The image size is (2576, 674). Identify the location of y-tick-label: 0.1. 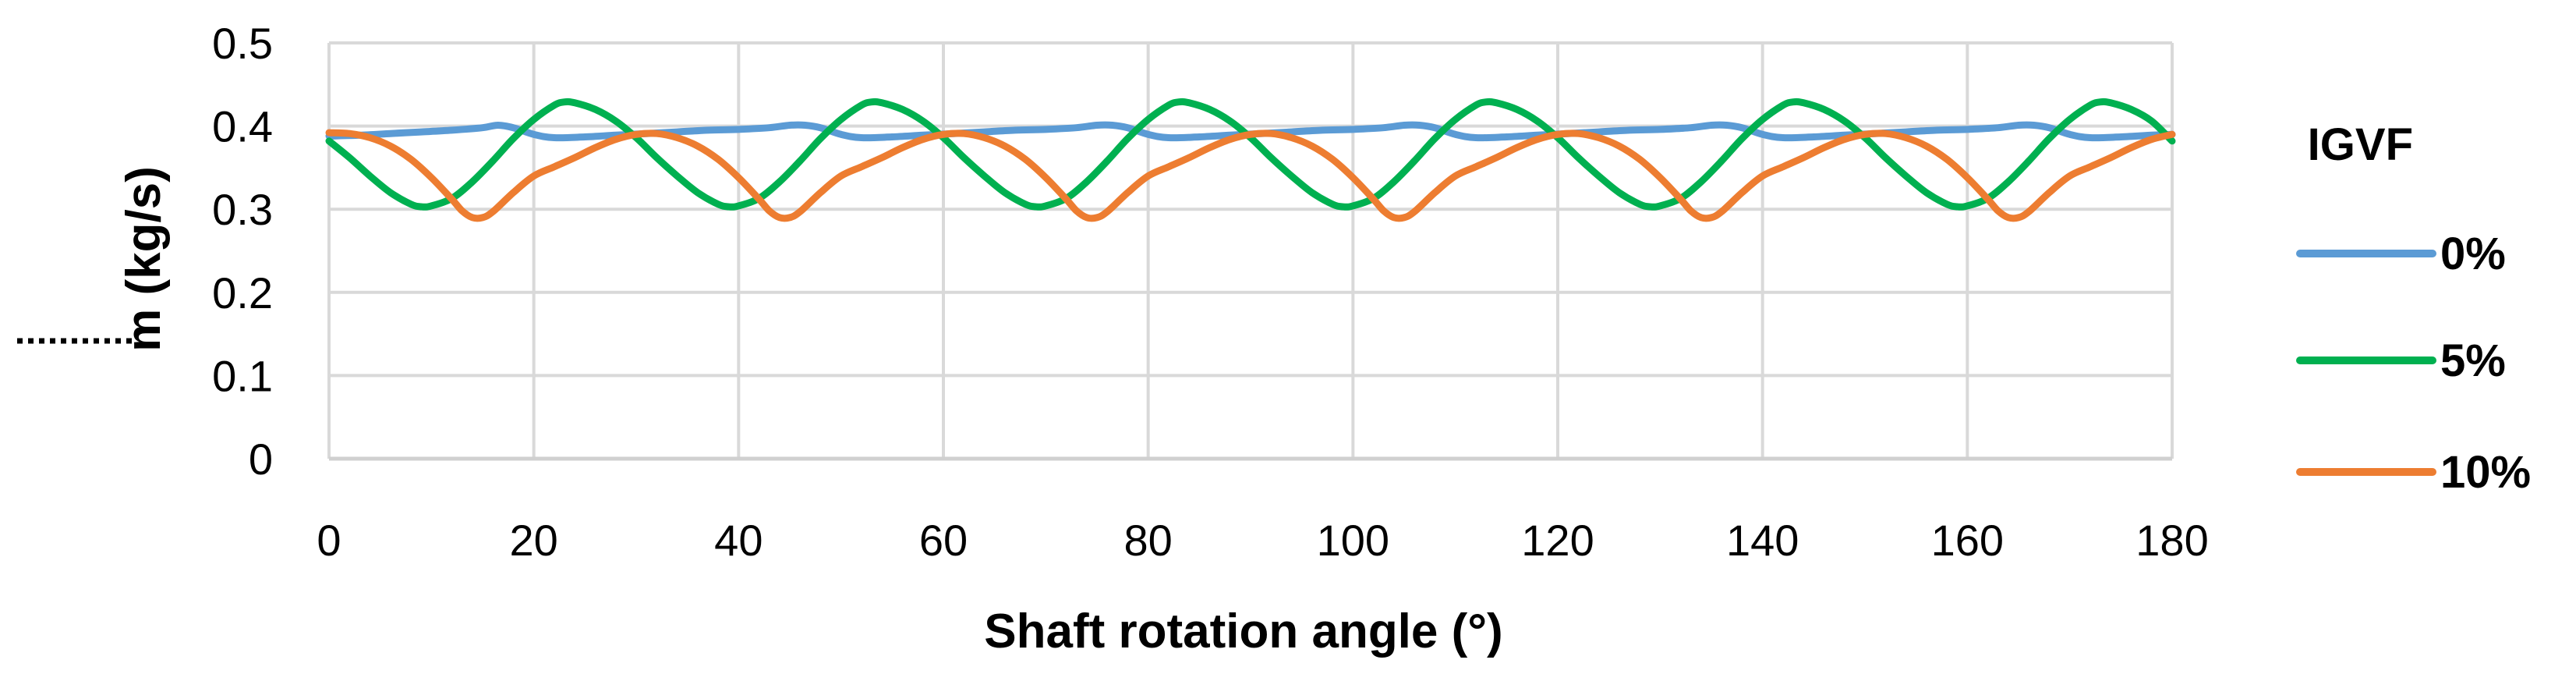
(242, 375).